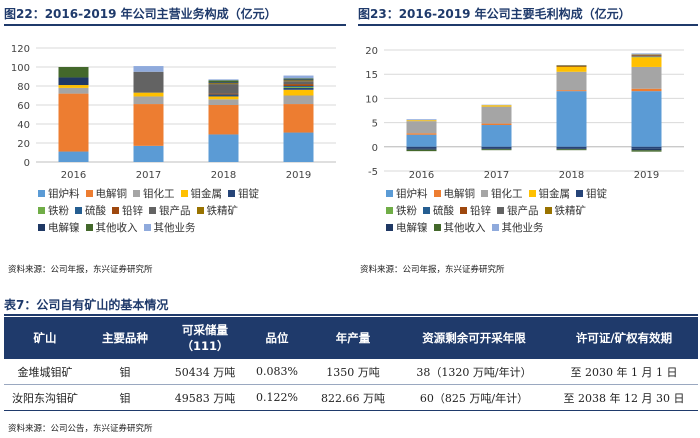  I want to click on fig23-source: 资料来源：公司年报，东兴证券研究所, so click(432, 270).